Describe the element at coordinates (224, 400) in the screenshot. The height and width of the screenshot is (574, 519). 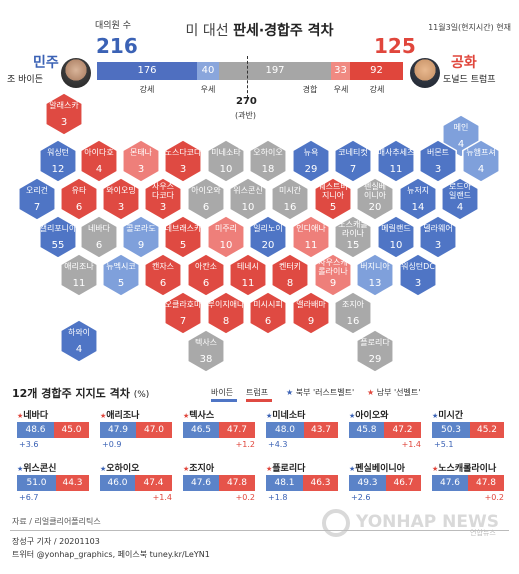
I see `legend-biden-swatch` at that location.